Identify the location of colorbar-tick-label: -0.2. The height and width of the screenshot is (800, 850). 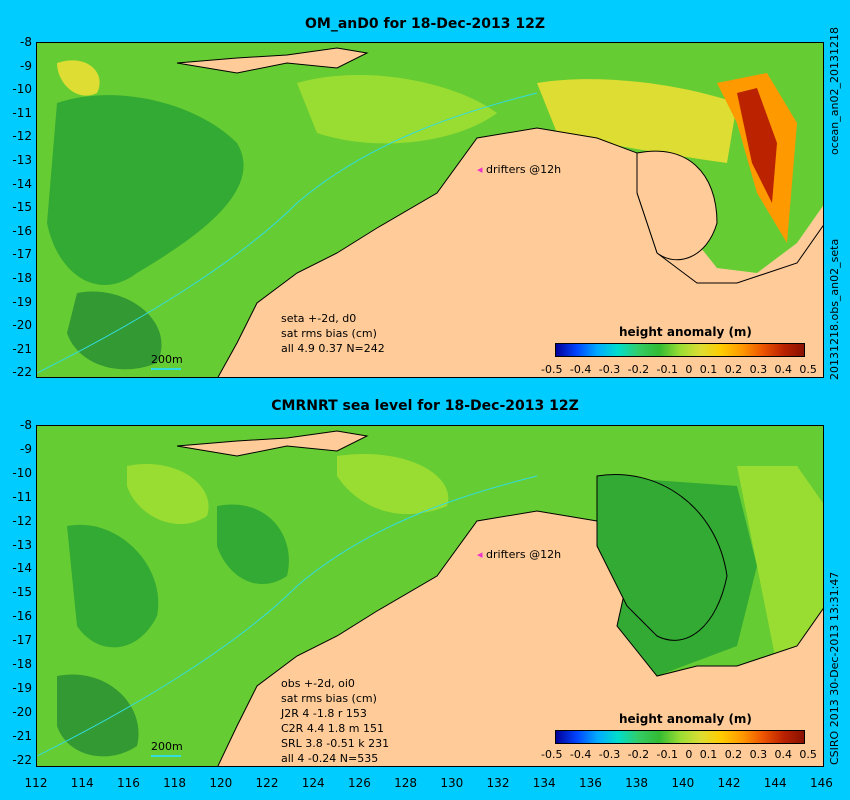
(638, 754).